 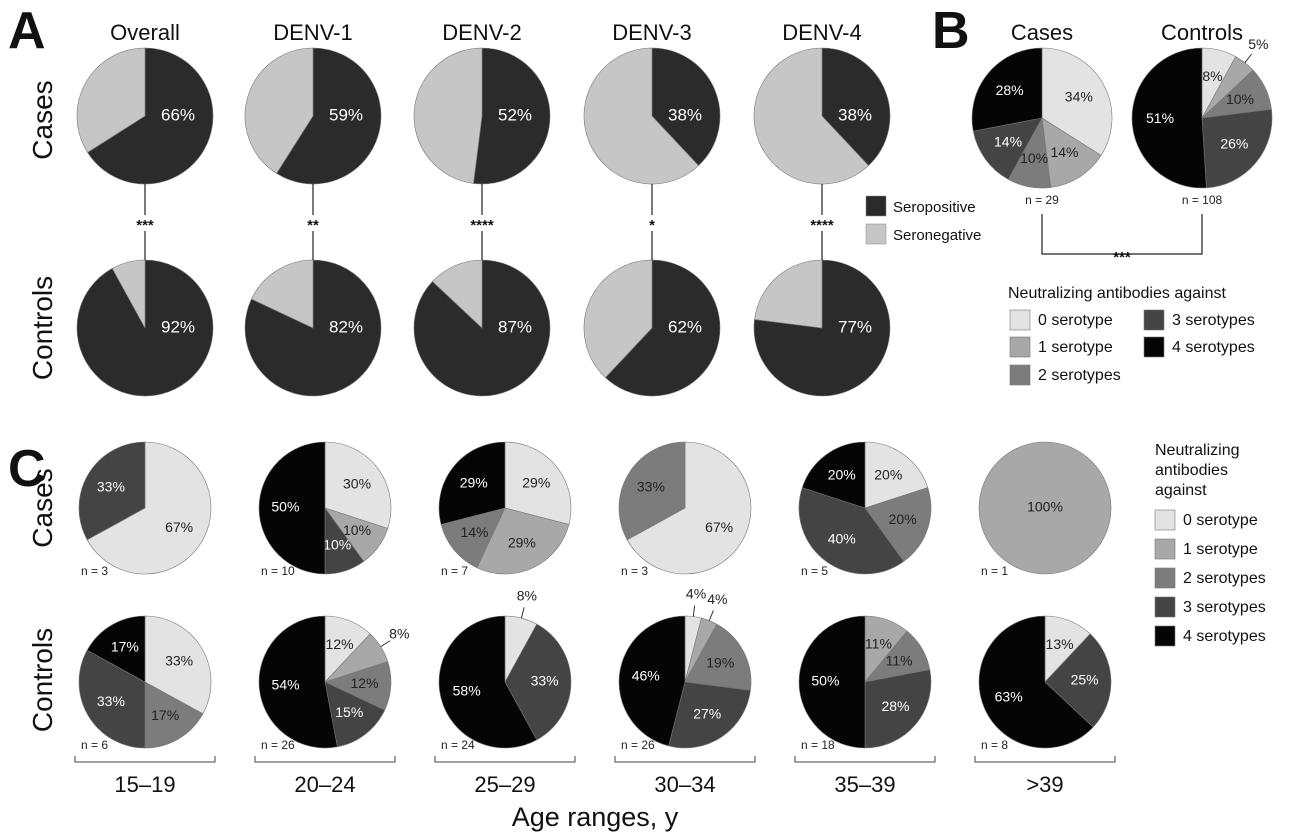 I want to click on pie-controls-age-5: 11% 11% 28% 50%, so click(x=865, y=682).